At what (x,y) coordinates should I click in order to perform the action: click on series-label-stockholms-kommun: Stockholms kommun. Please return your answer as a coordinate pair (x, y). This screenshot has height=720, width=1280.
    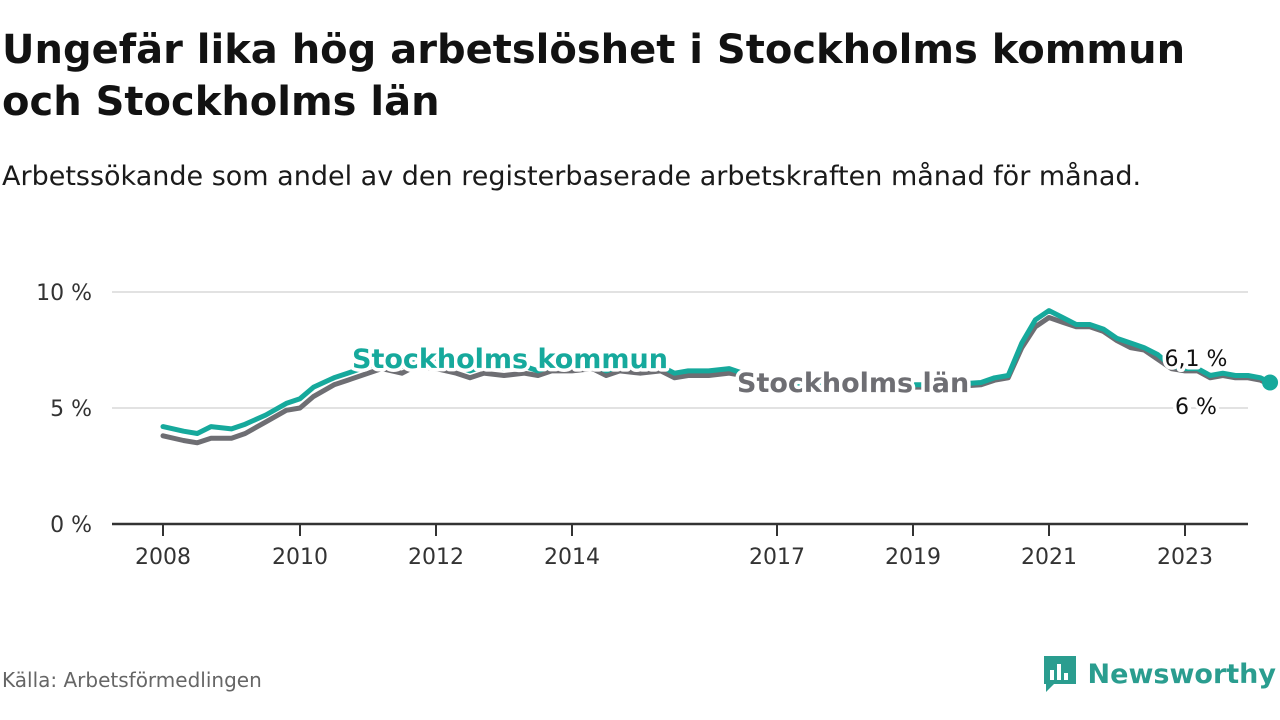
    Looking at the image, I should click on (510, 359).